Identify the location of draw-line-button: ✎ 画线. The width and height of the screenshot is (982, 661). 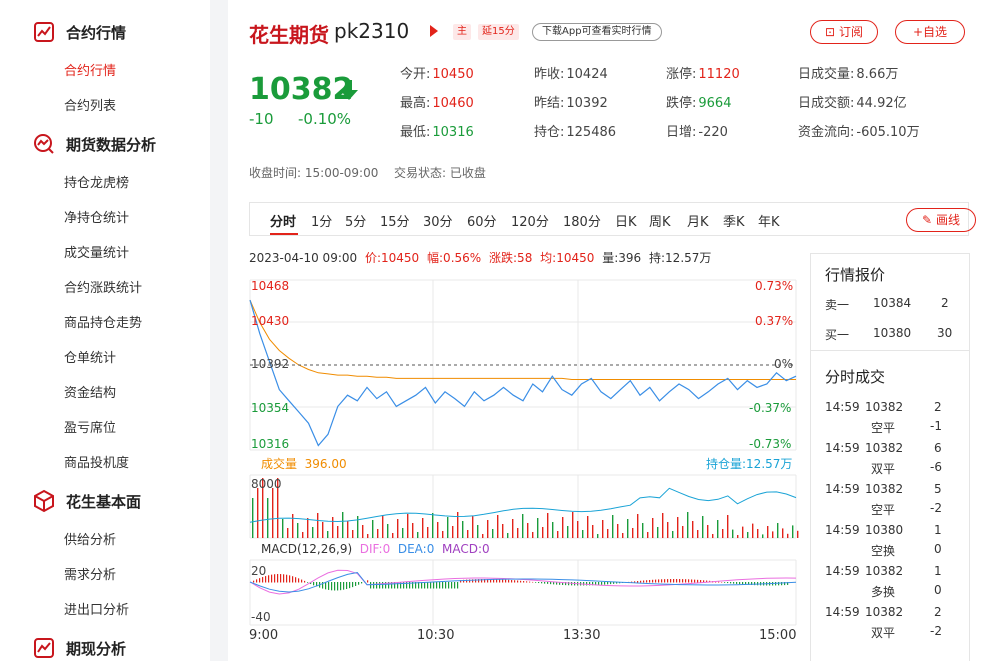
(941, 220).